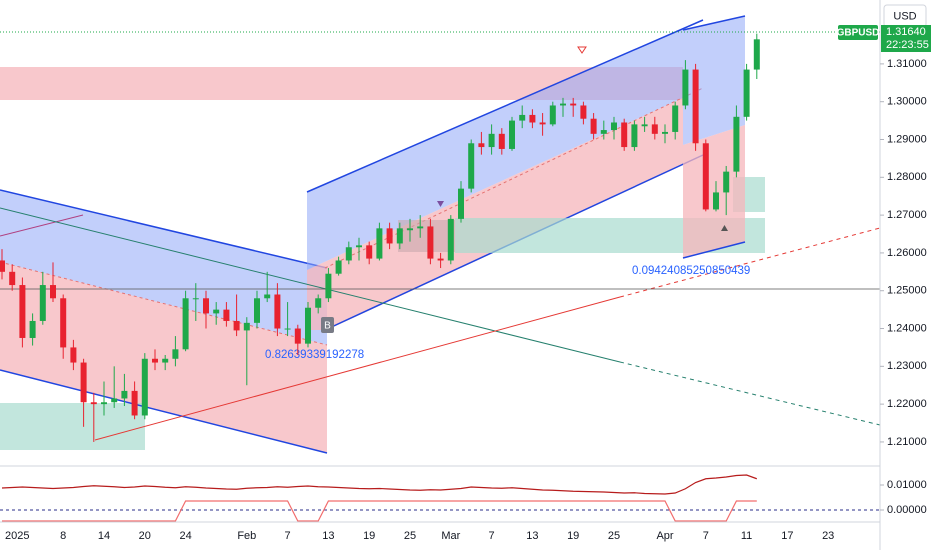 The image size is (932, 550). What do you see at coordinates (907, 485) in the screenshot?
I see `y-tick-label: 0.01000` at bounding box center [907, 485].